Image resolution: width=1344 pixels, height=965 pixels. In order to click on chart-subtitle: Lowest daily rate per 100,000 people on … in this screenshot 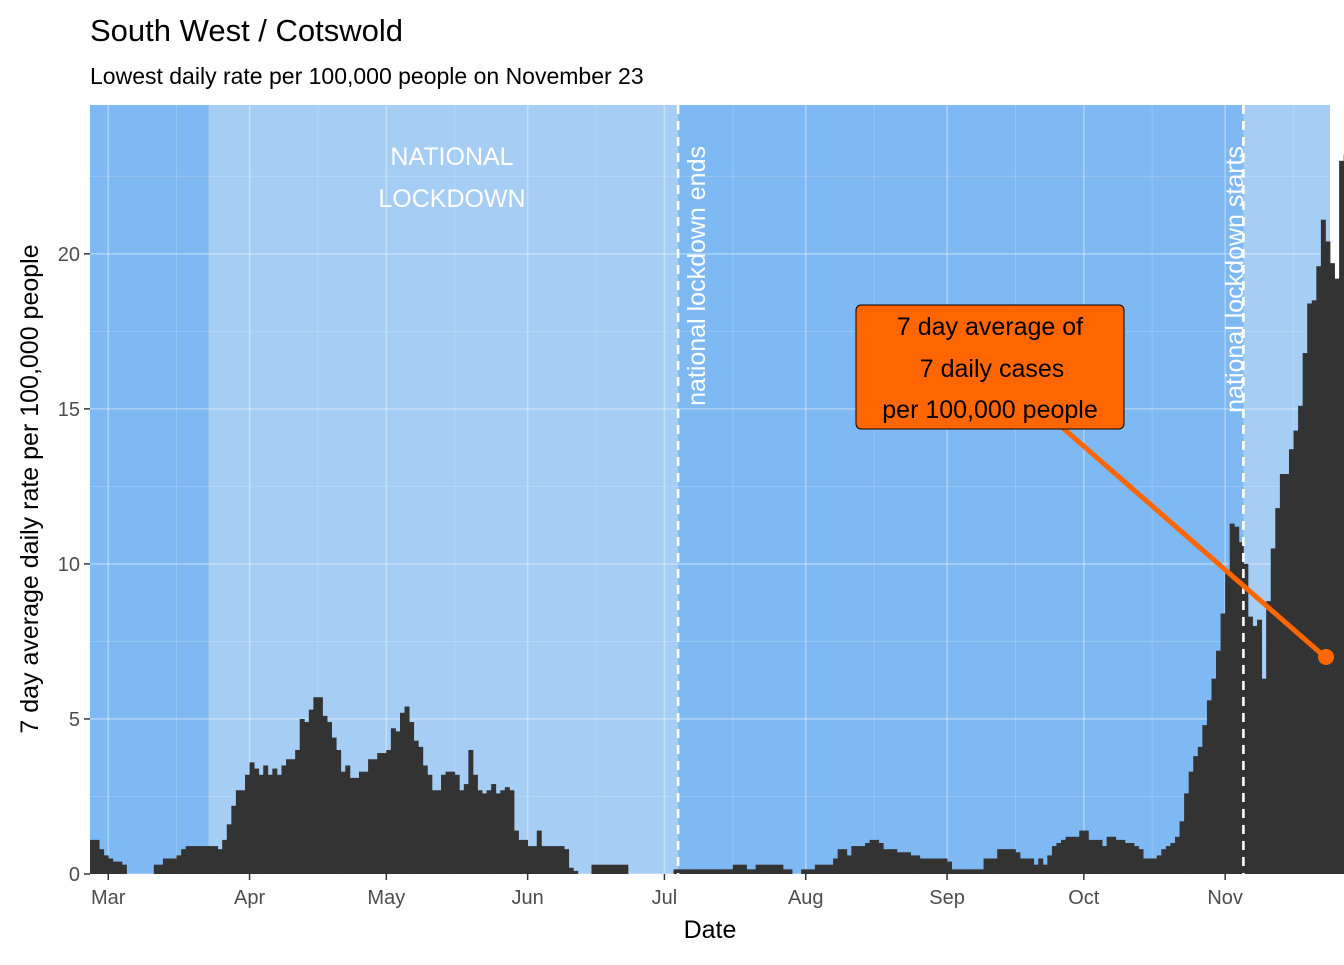, I will do `click(367, 76)`.